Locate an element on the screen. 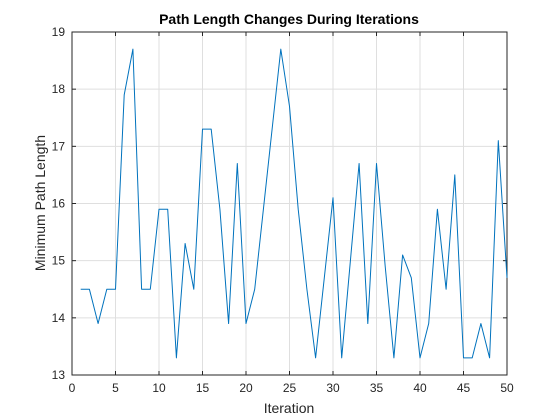  x-tick-label: 40 is located at coordinates (420, 388).